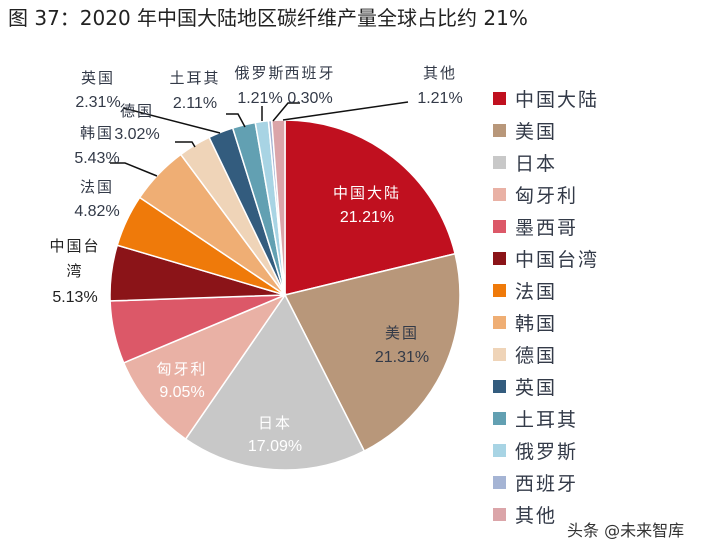 The height and width of the screenshot is (557, 714). Describe the element at coordinates (97, 133) in the screenshot. I see `slice-name-label: 韩国` at that location.